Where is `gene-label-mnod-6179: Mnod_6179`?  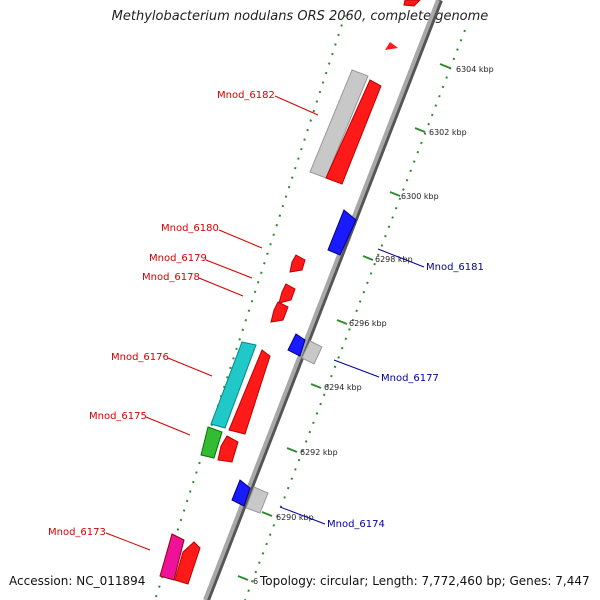 gene-label-mnod-6179: Mnod_6179 is located at coordinates (178, 258).